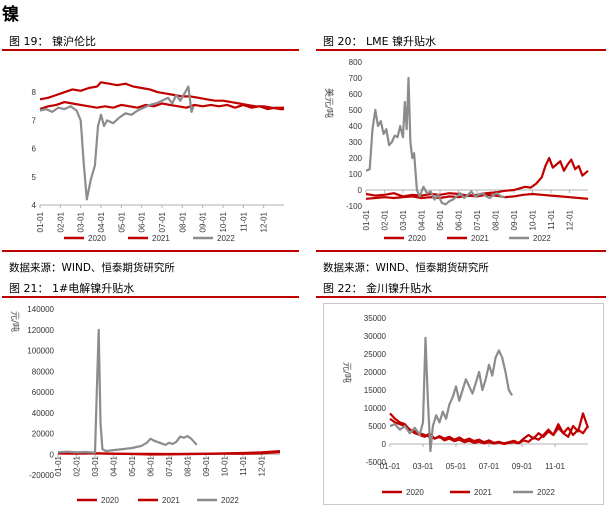 Image resolution: width=607 pixels, height=511 pixels. I want to click on y-tick-label: 10000, so click(375, 408).